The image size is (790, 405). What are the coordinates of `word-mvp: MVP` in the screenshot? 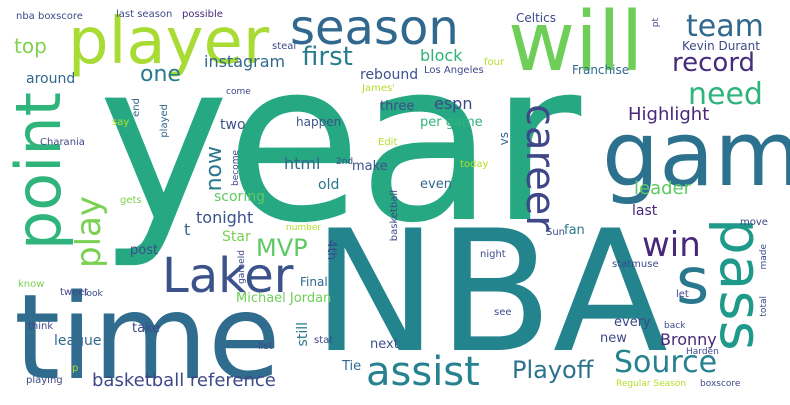 It's located at (282, 248).